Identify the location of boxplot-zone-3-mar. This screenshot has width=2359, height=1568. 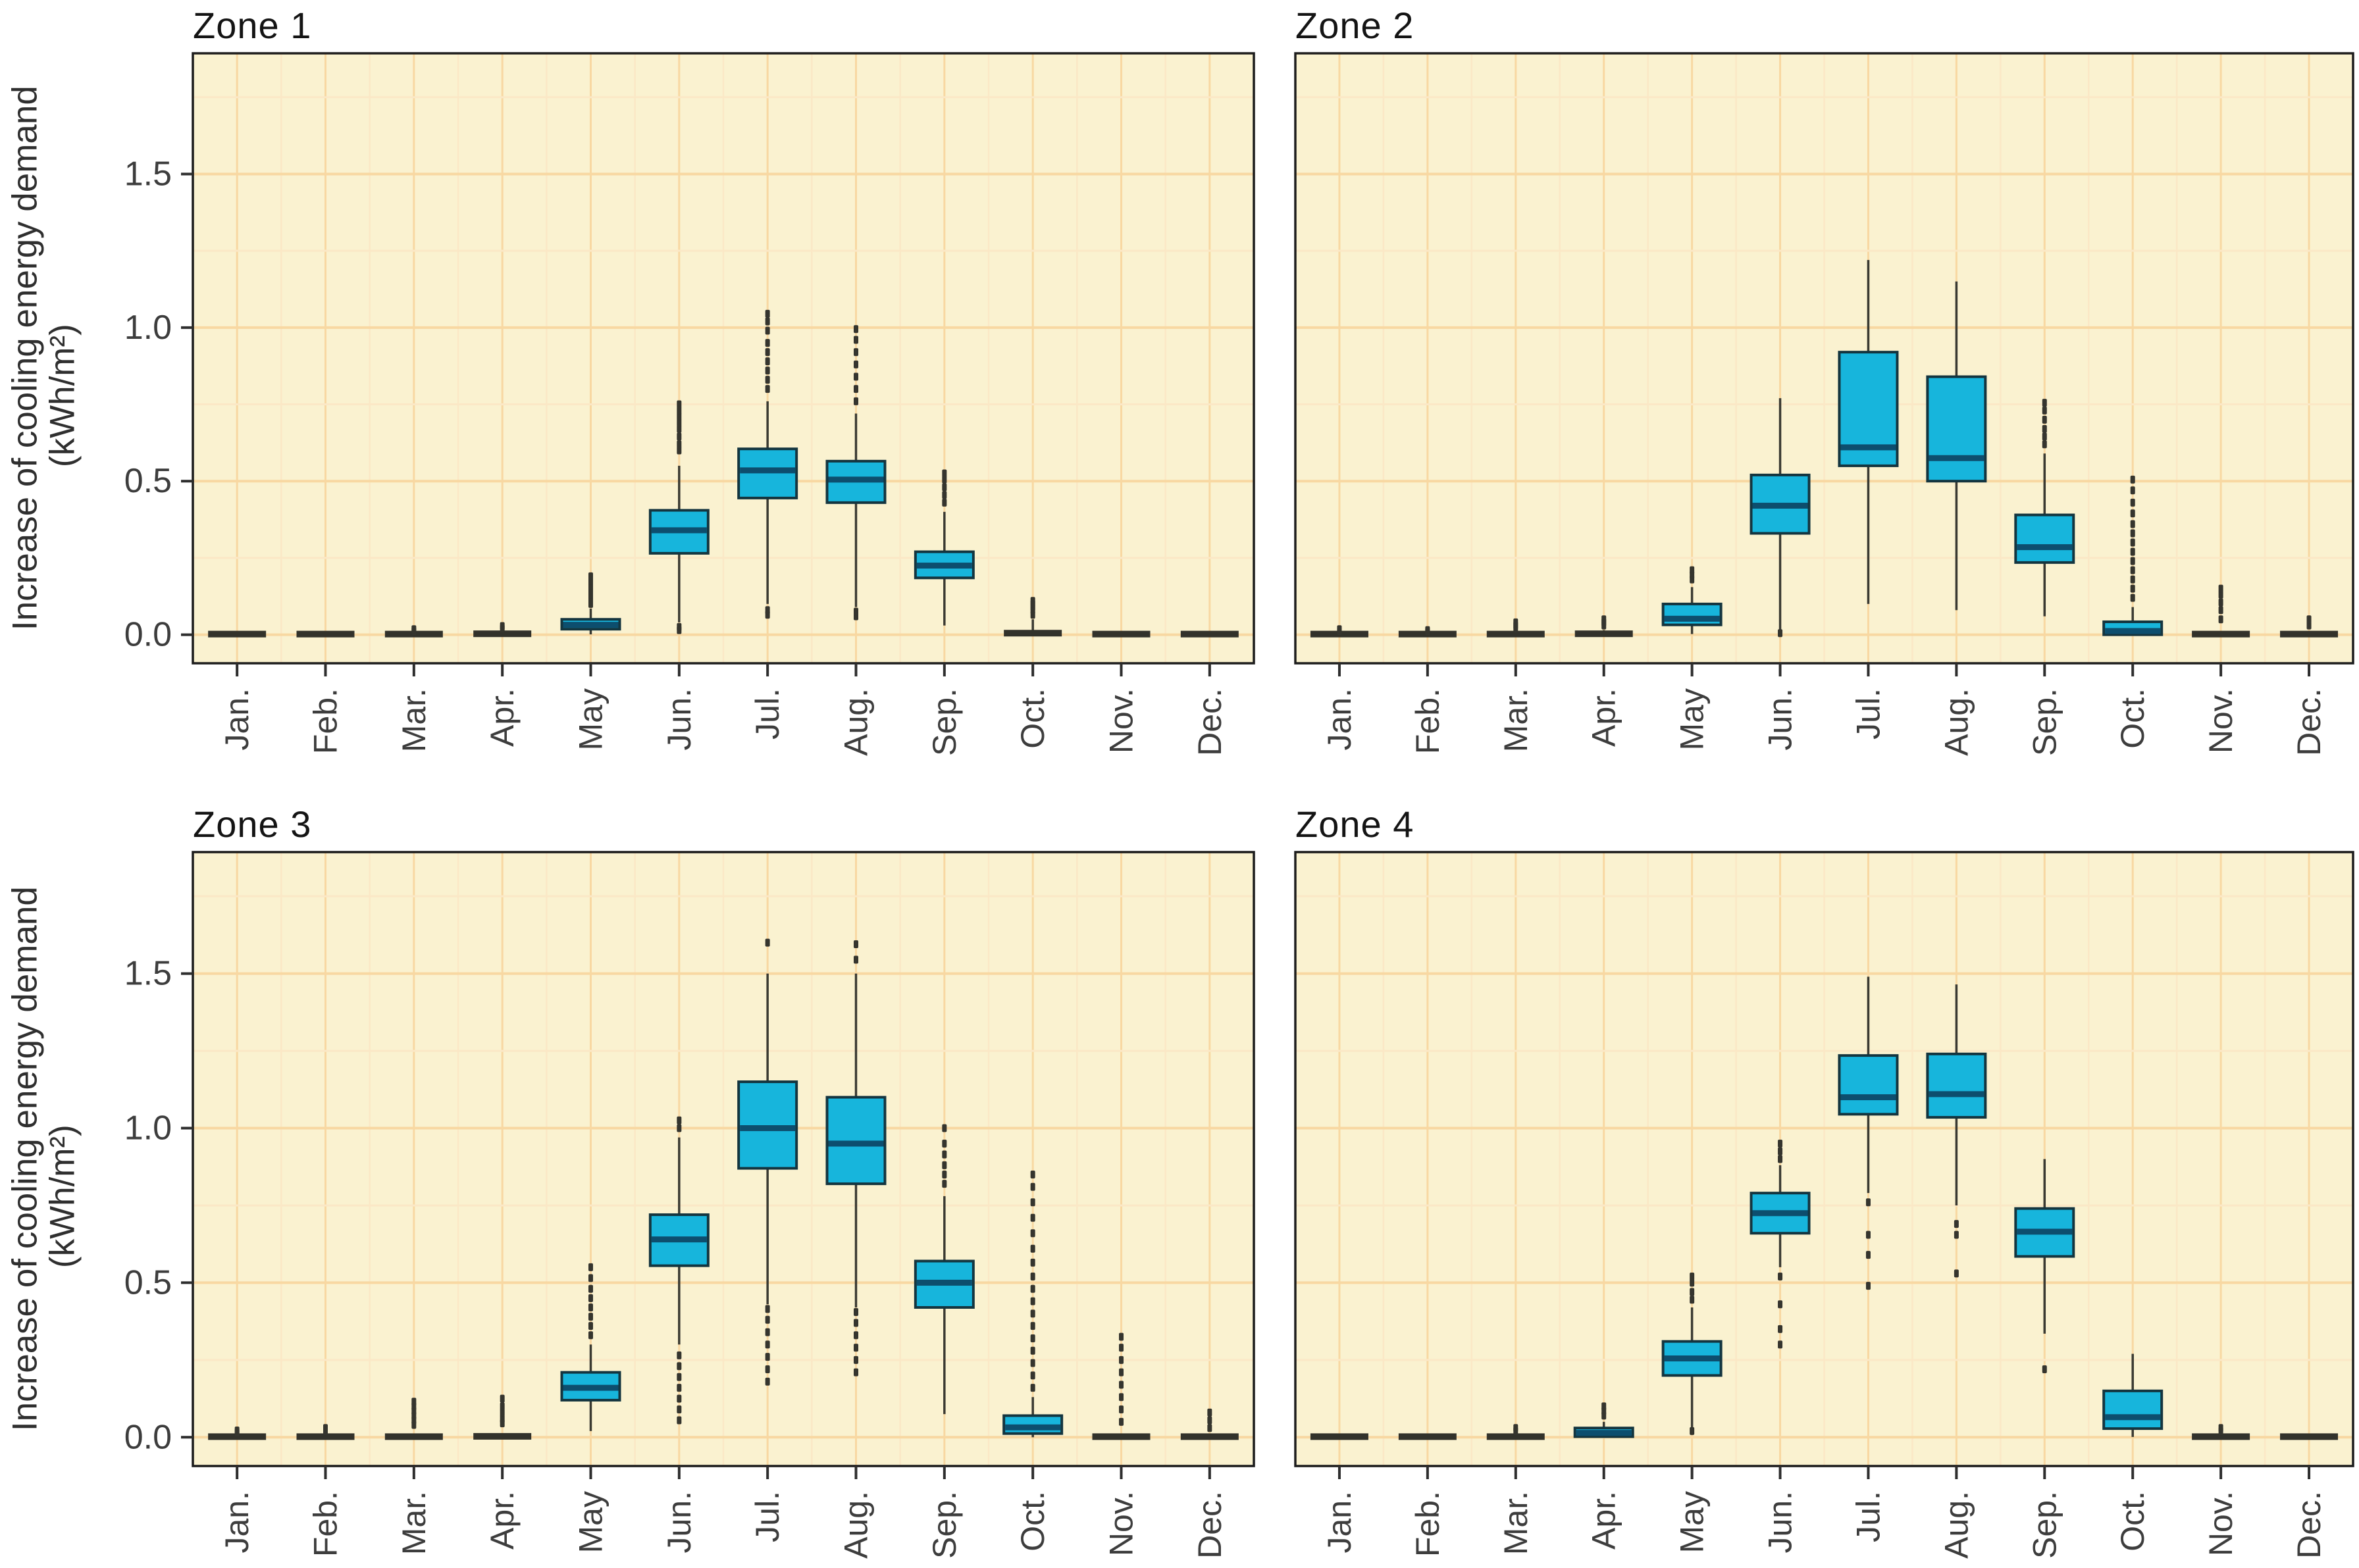
(414, 1419).